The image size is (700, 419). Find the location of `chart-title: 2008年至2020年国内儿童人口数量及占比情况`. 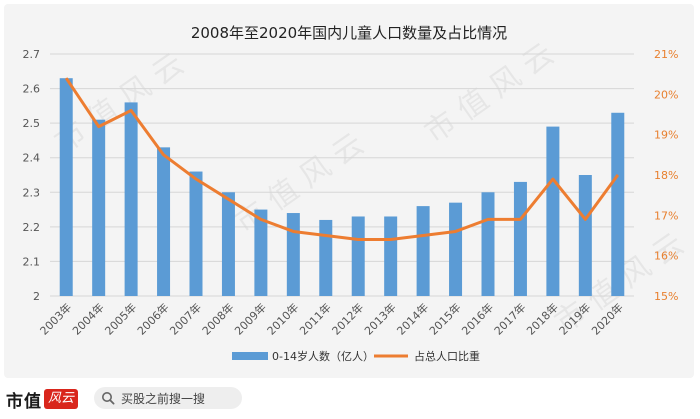

chart-title: 2008年至2020年国内儿童人口数量及占比情况 is located at coordinates (349, 33).